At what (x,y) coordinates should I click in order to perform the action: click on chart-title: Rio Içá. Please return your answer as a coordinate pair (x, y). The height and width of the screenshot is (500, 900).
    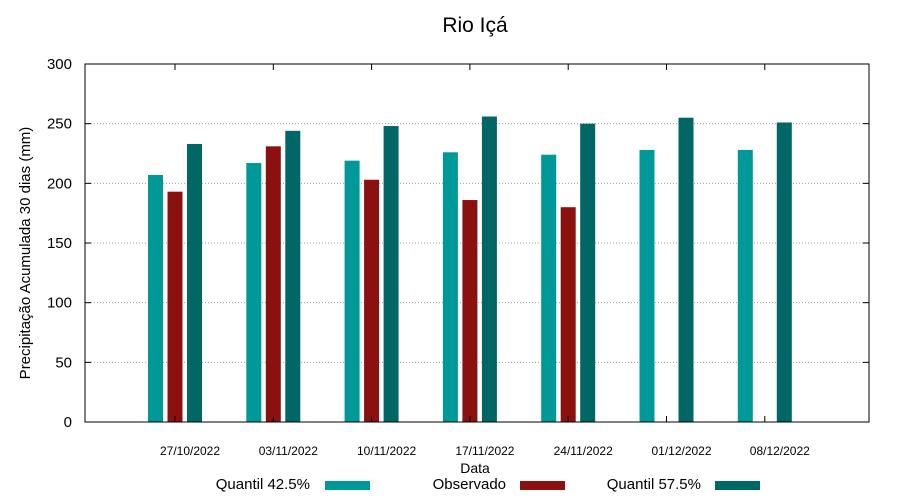
    Looking at the image, I should click on (475, 25).